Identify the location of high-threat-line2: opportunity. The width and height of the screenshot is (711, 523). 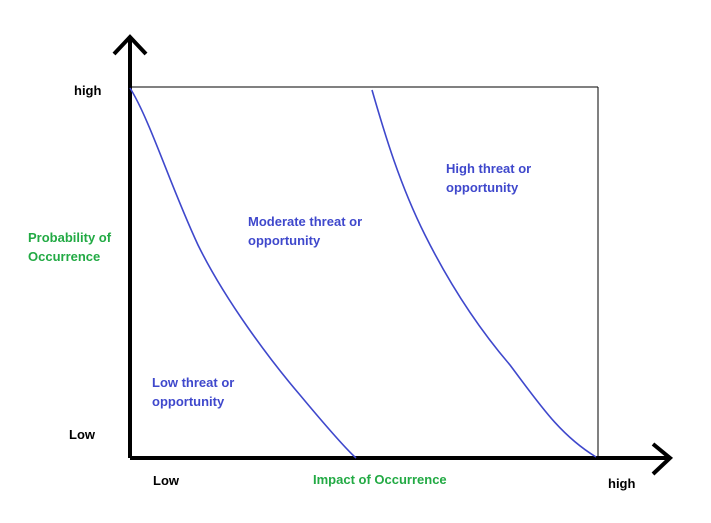
(482, 187).